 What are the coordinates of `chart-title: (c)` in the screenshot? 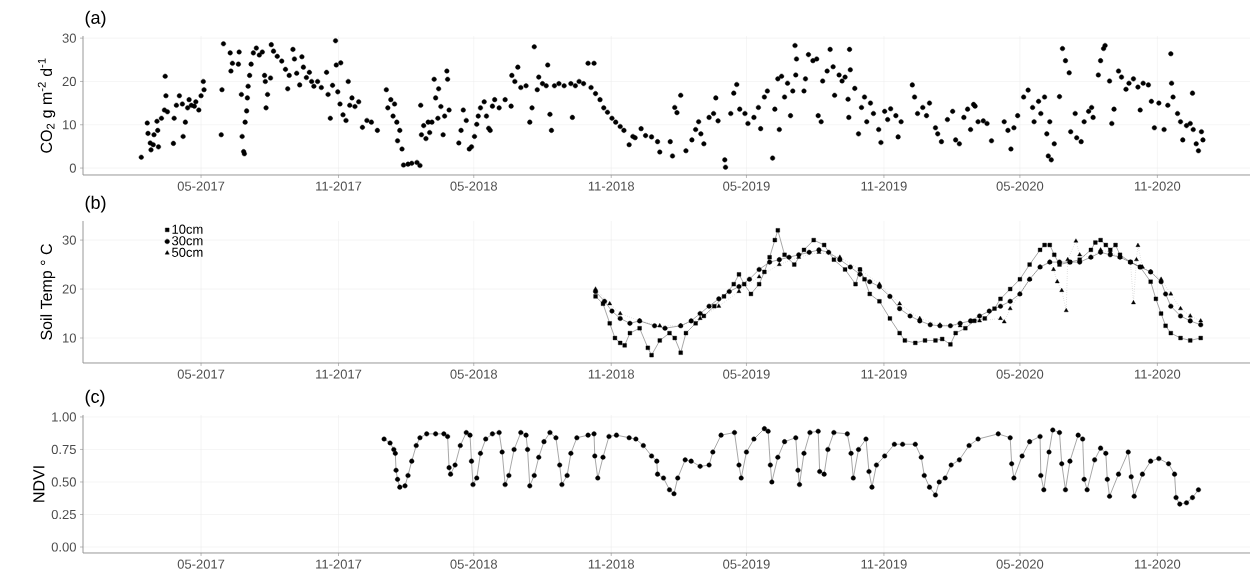 It's located at (95, 398).